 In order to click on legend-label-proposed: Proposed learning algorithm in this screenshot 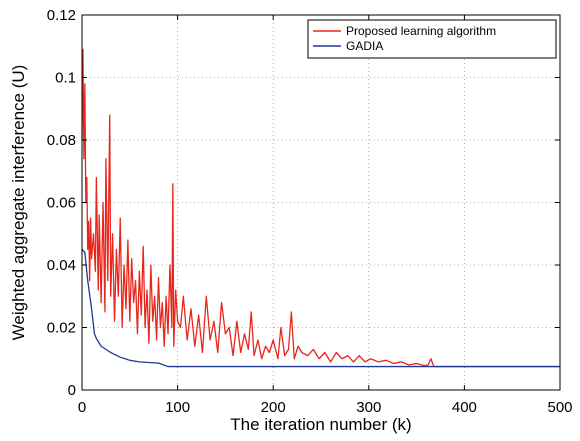, I will do `click(421, 31)`.